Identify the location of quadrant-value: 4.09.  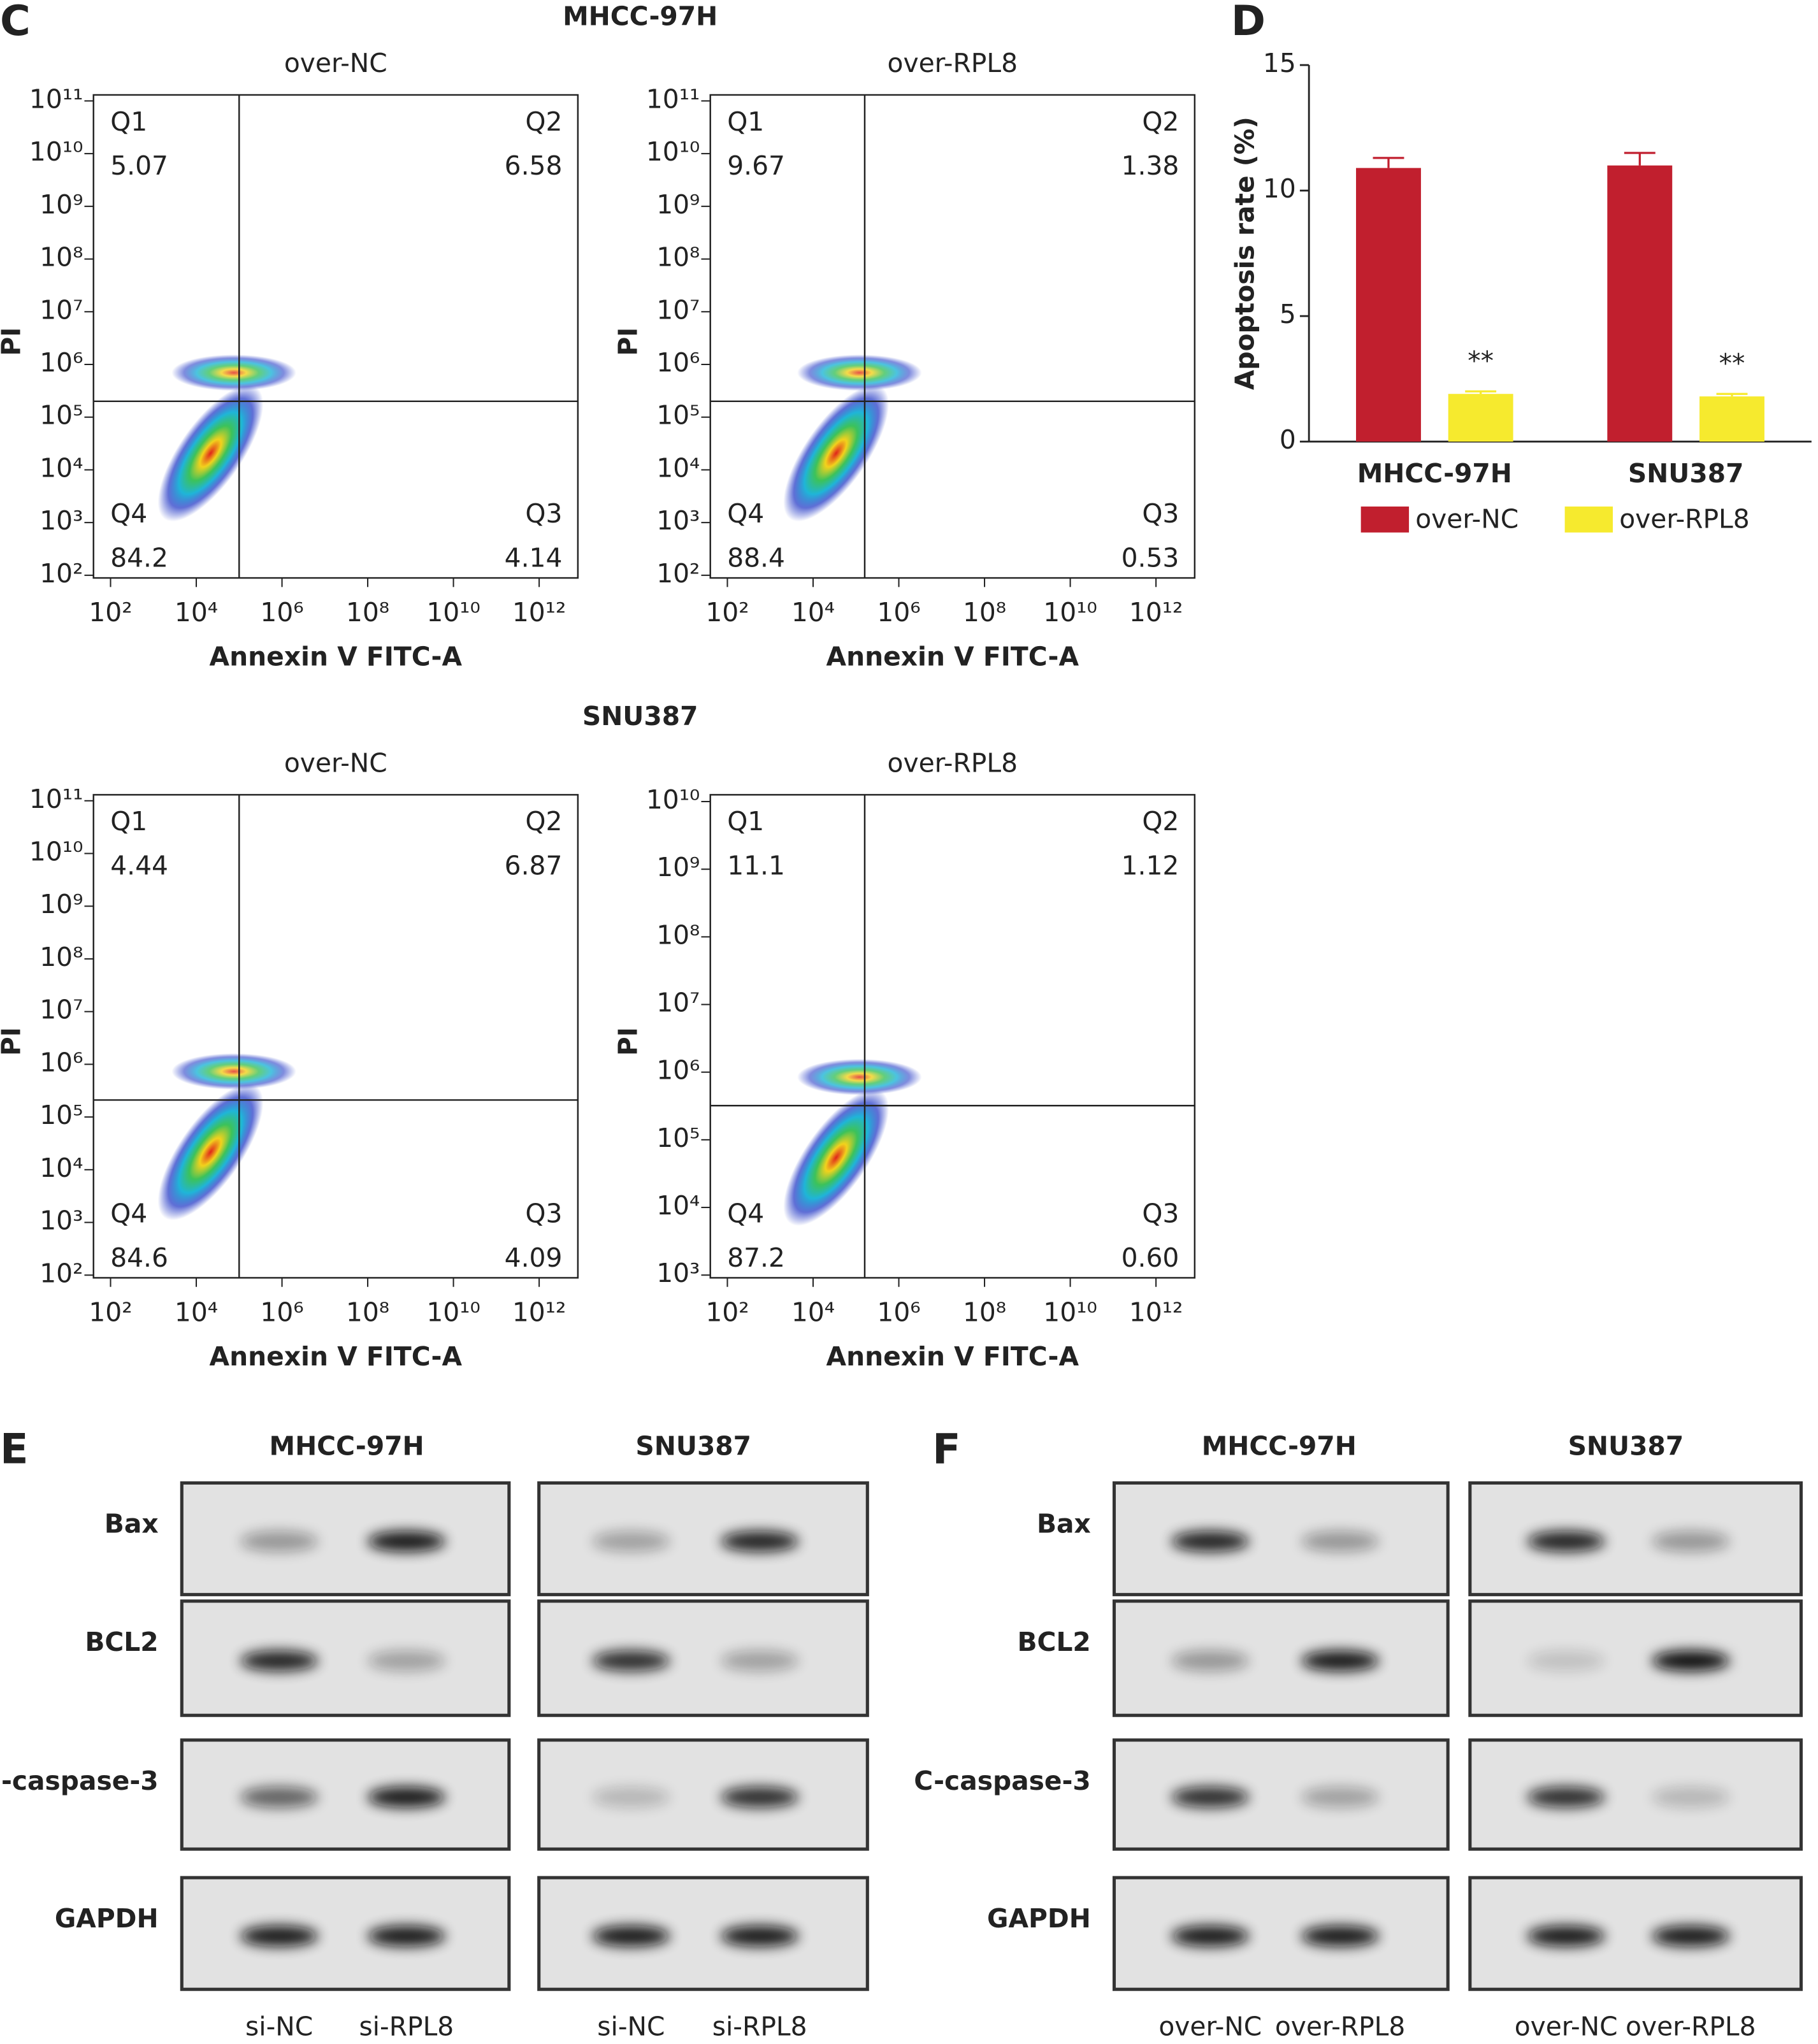
(534, 1257).